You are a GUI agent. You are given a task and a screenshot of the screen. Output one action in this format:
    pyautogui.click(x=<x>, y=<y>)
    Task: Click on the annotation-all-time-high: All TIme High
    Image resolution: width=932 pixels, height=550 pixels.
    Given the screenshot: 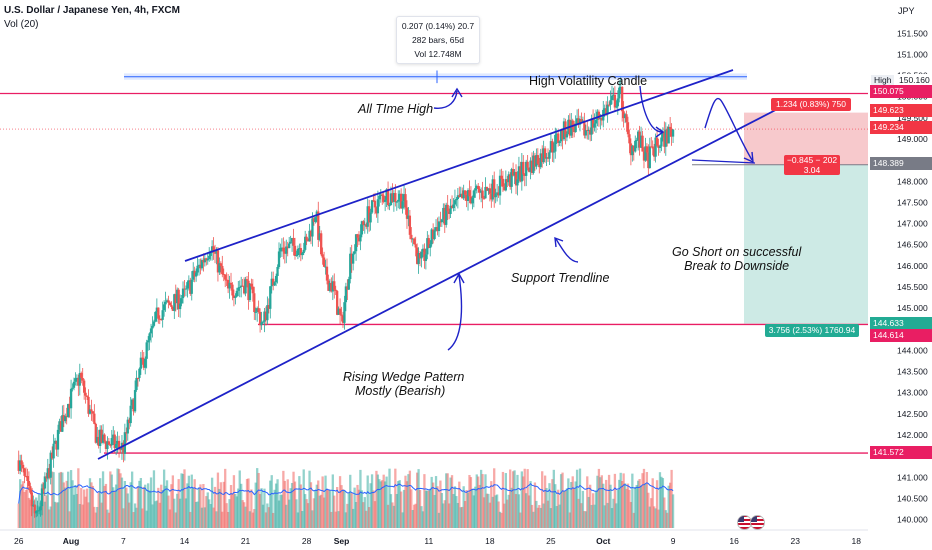 What is the action you would take?
    pyautogui.click(x=396, y=109)
    